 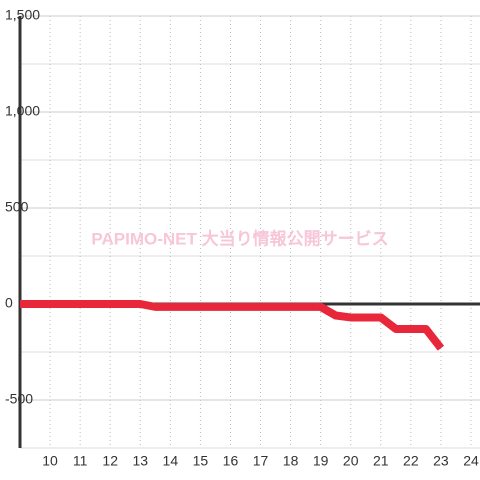 I want to click on x-tick-label: 18, so click(x=291, y=461).